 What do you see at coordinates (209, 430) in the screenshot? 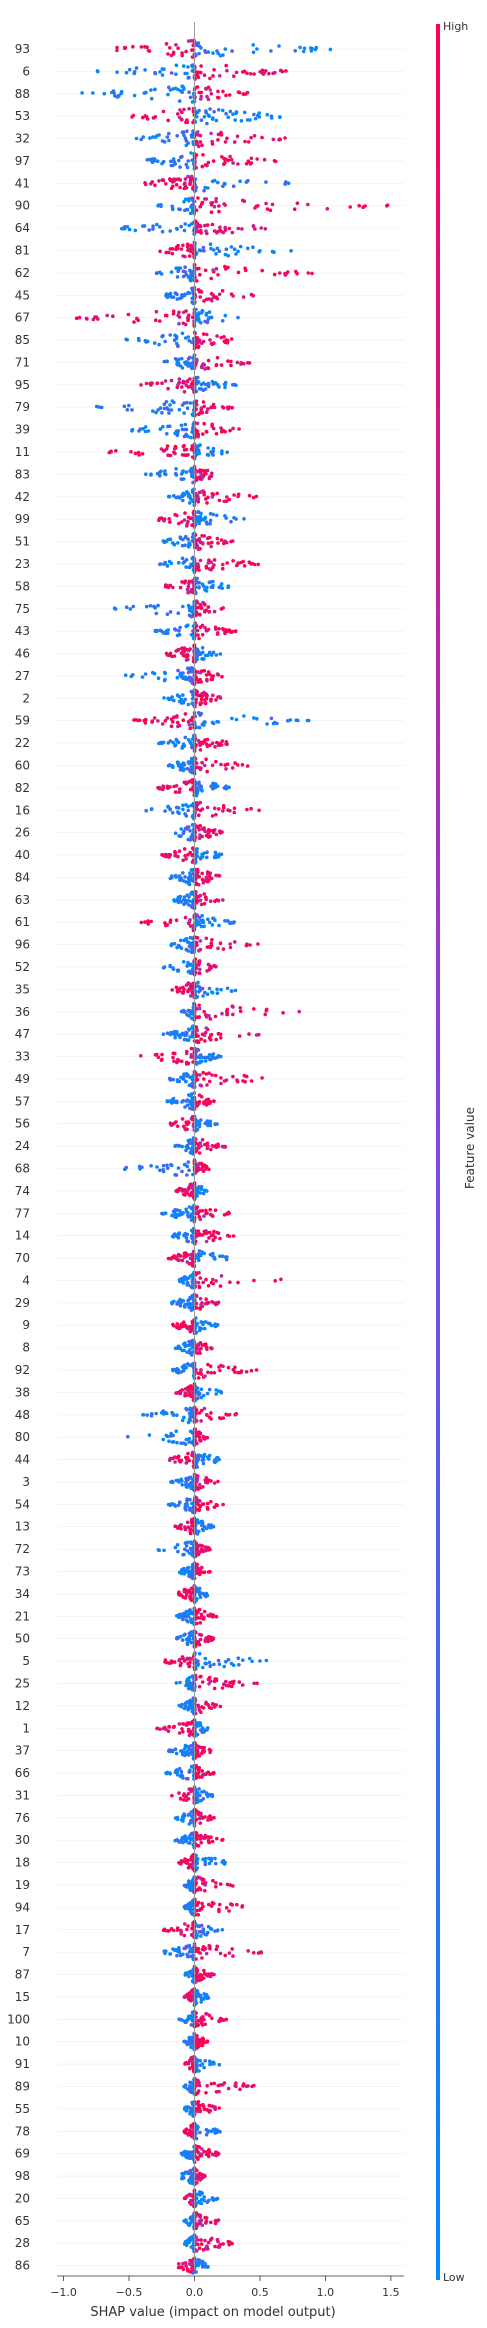
I see `feature-row-39: 39` at bounding box center [209, 430].